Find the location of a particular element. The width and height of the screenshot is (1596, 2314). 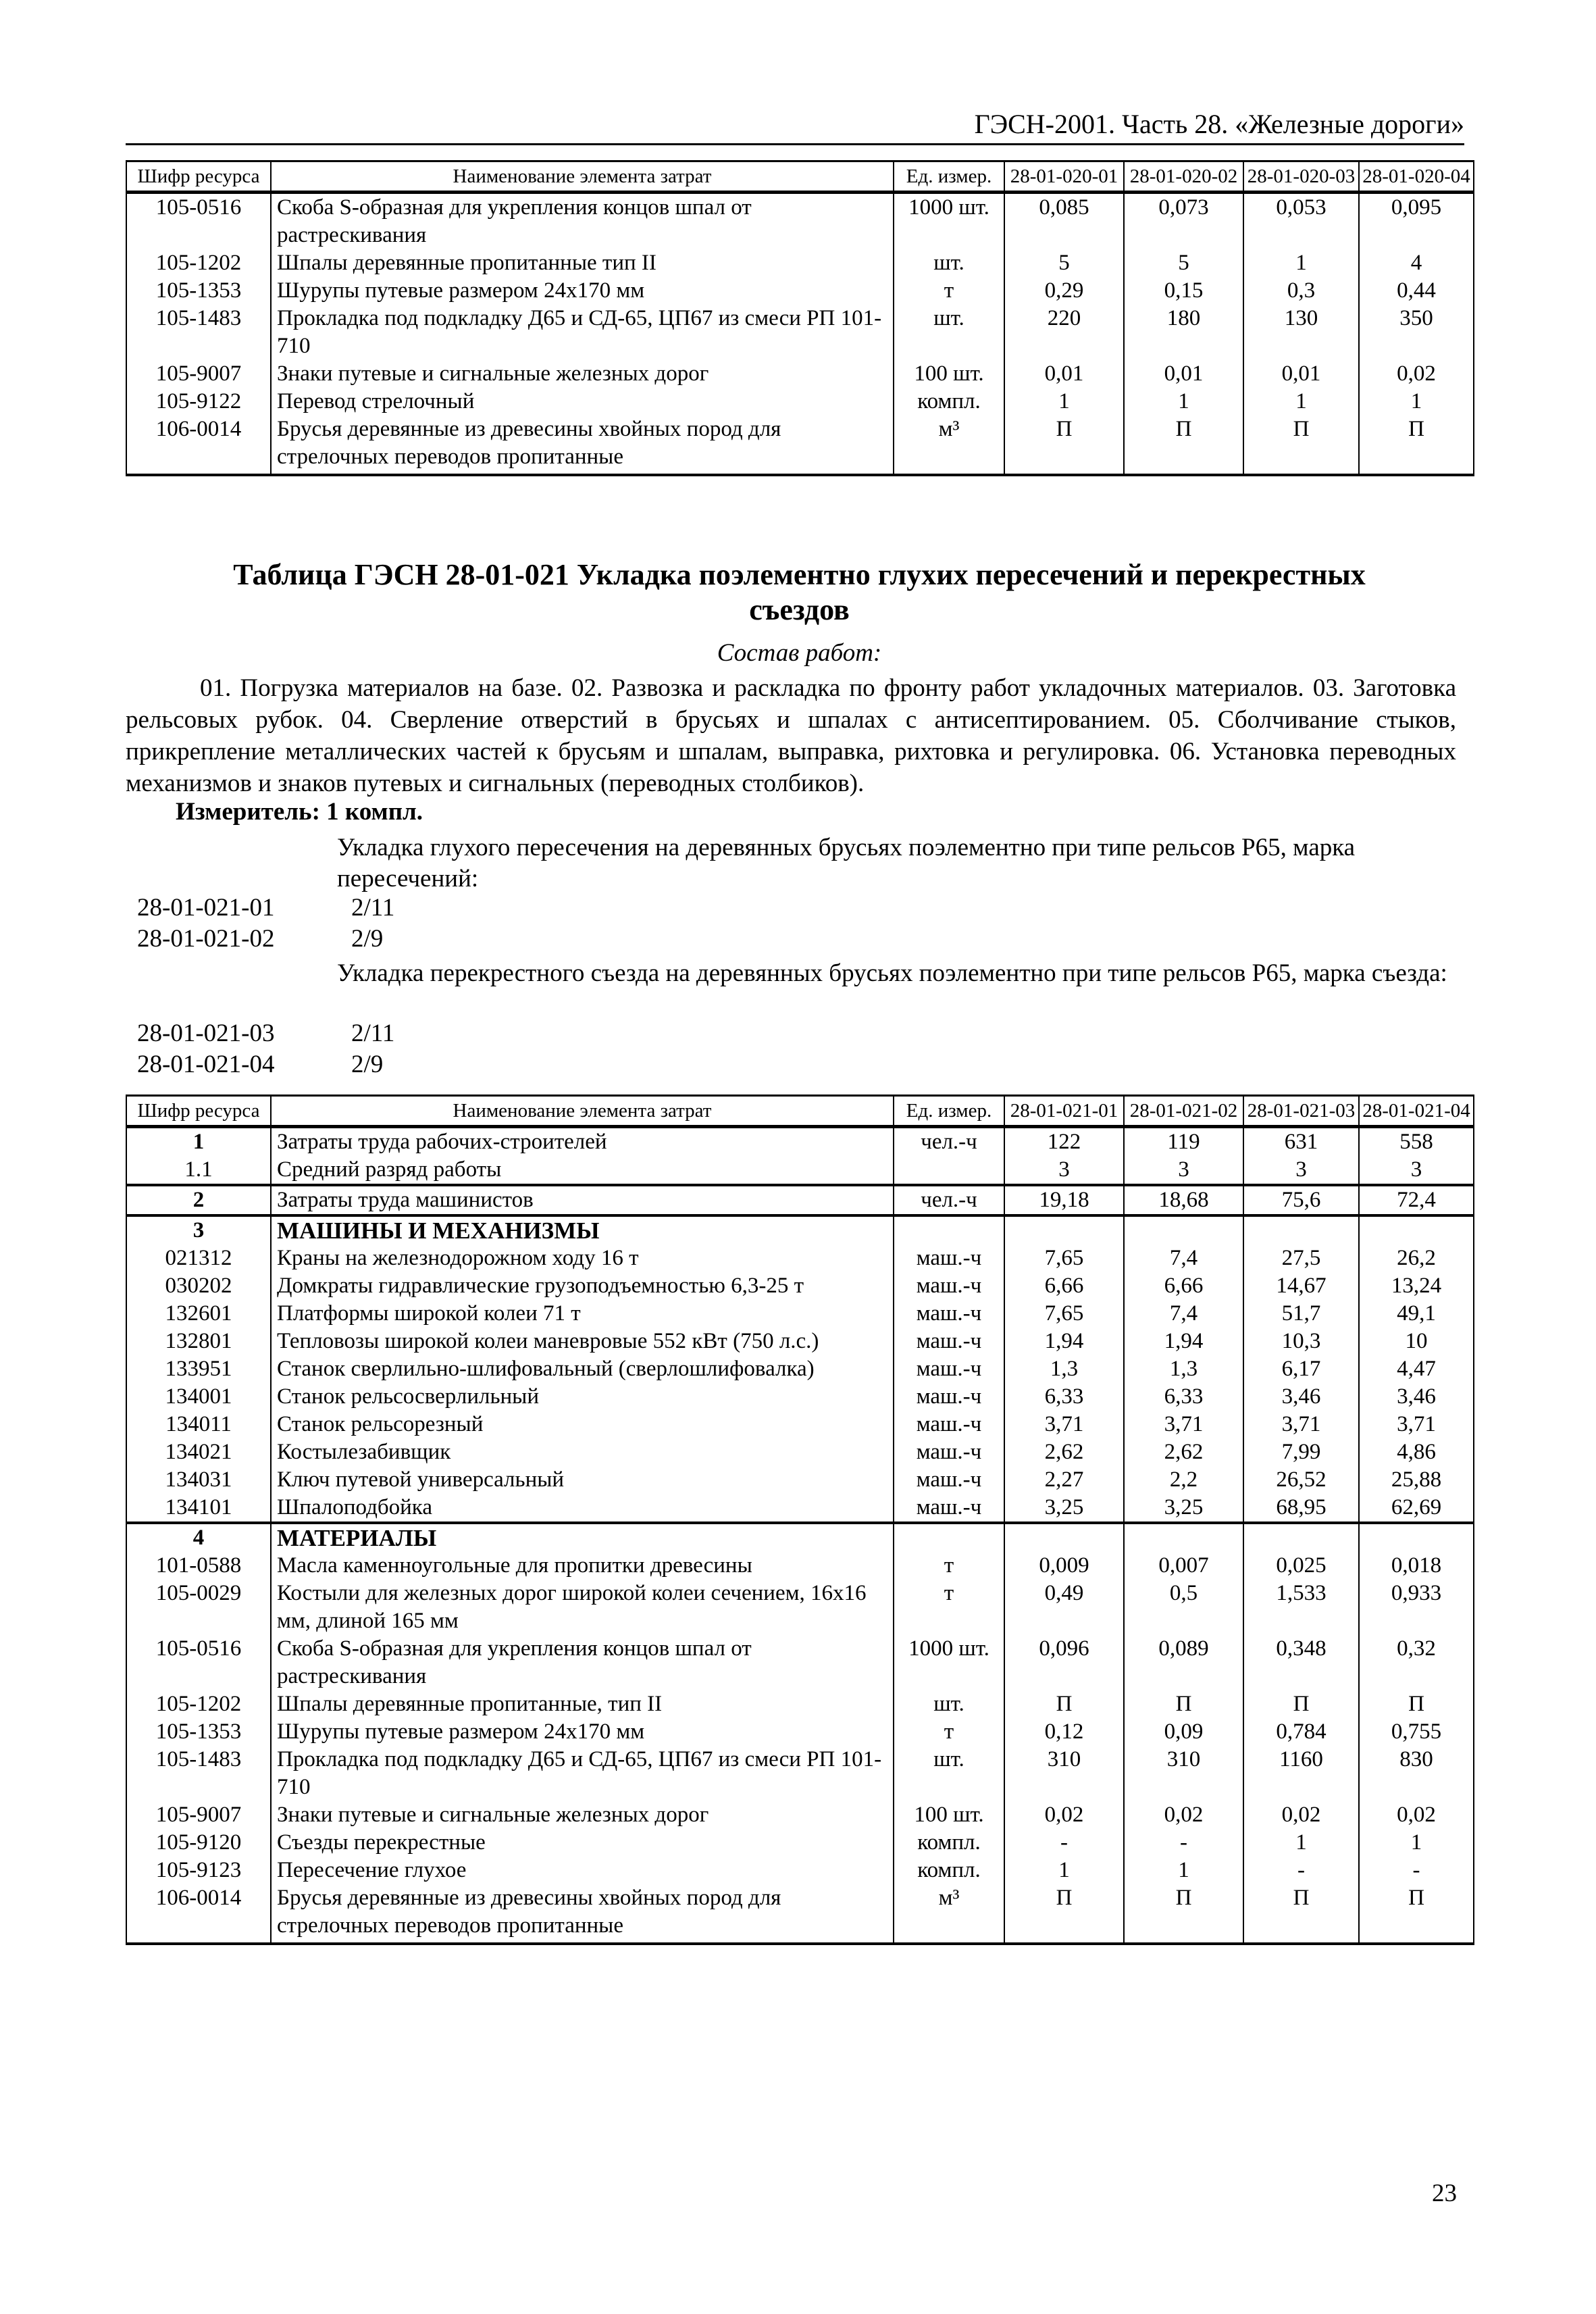

resource-code: 105-1202 is located at coordinates (199, 1704).